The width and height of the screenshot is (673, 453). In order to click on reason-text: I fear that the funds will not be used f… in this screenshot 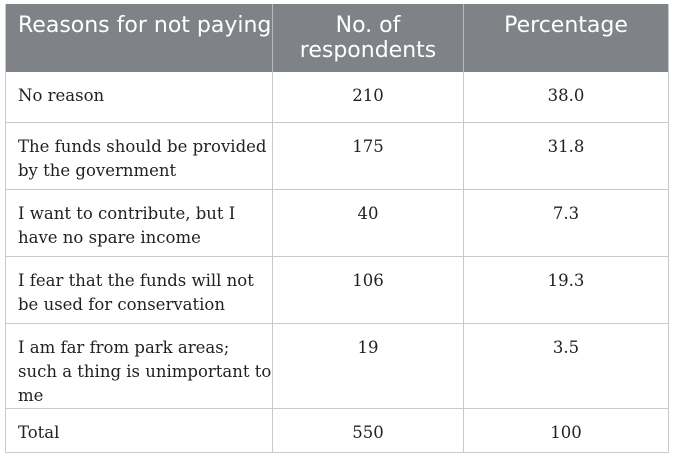, I will do `click(136, 292)`.